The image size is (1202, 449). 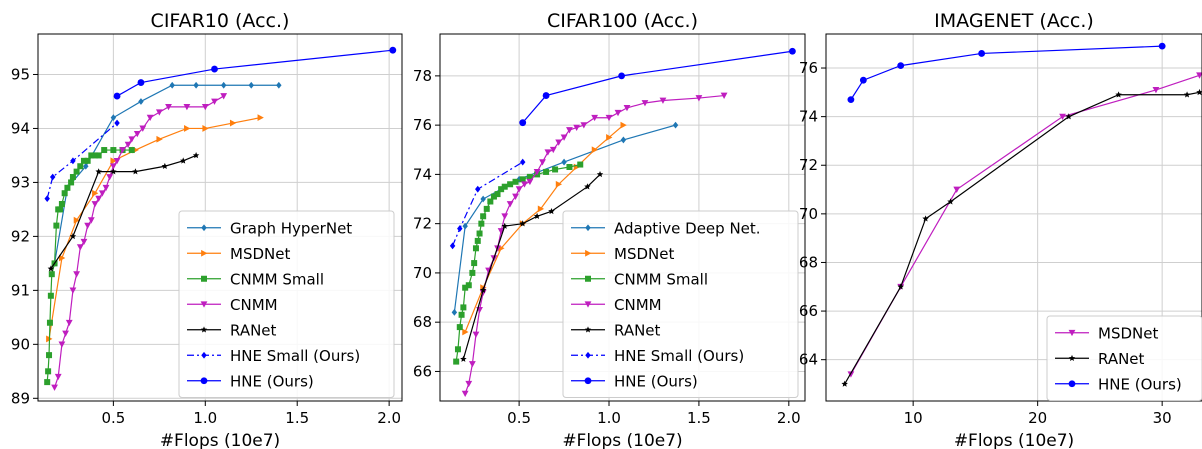 What do you see at coordinates (291, 228) in the screenshot?
I see `legend-label-graph-hypernet: Graph HyperNet` at bounding box center [291, 228].